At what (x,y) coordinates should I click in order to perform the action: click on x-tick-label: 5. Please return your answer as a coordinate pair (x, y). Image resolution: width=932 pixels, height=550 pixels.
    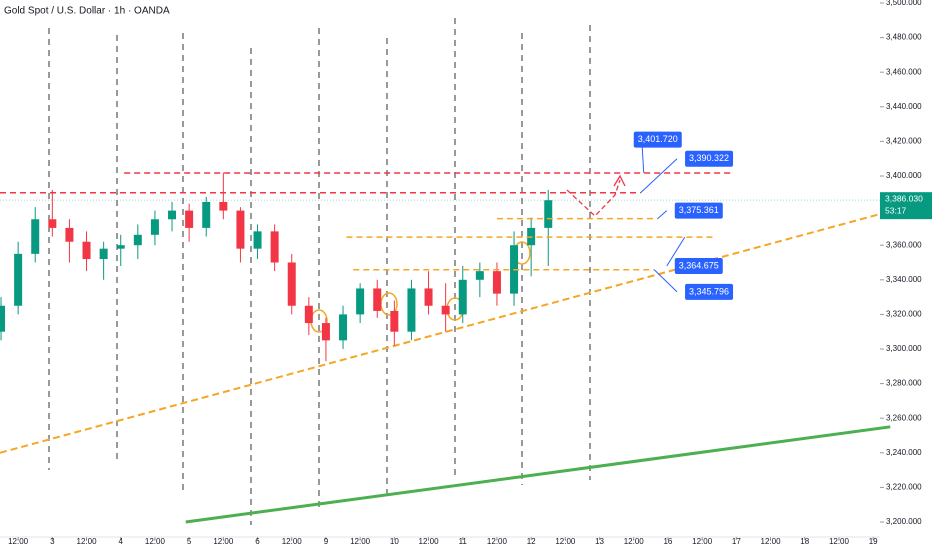
    Looking at the image, I should click on (189, 541).